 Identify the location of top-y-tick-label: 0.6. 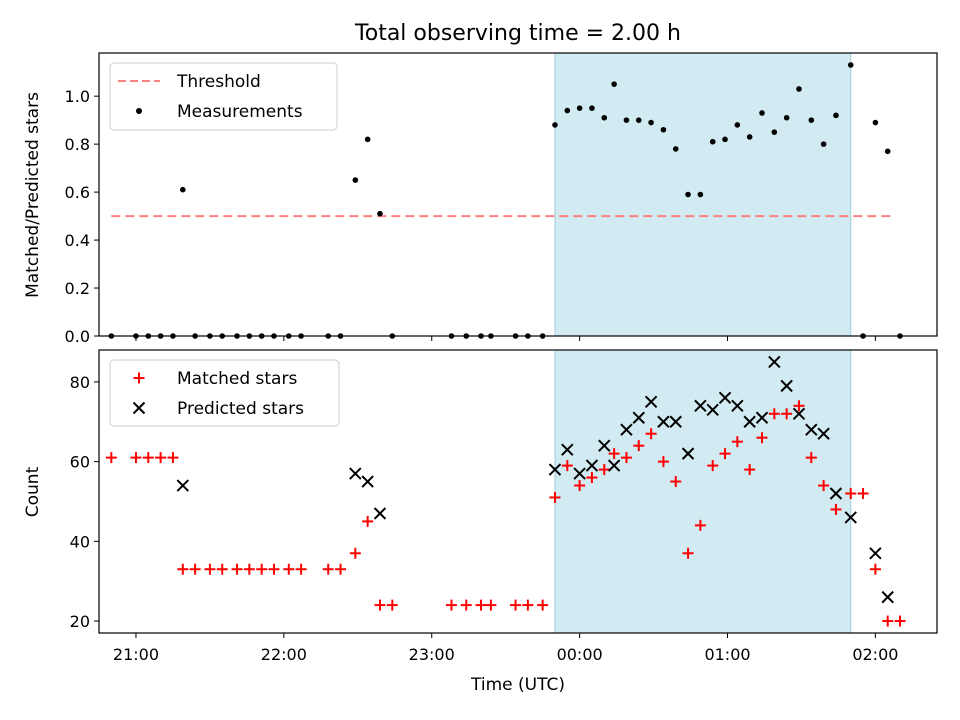
(77, 192).